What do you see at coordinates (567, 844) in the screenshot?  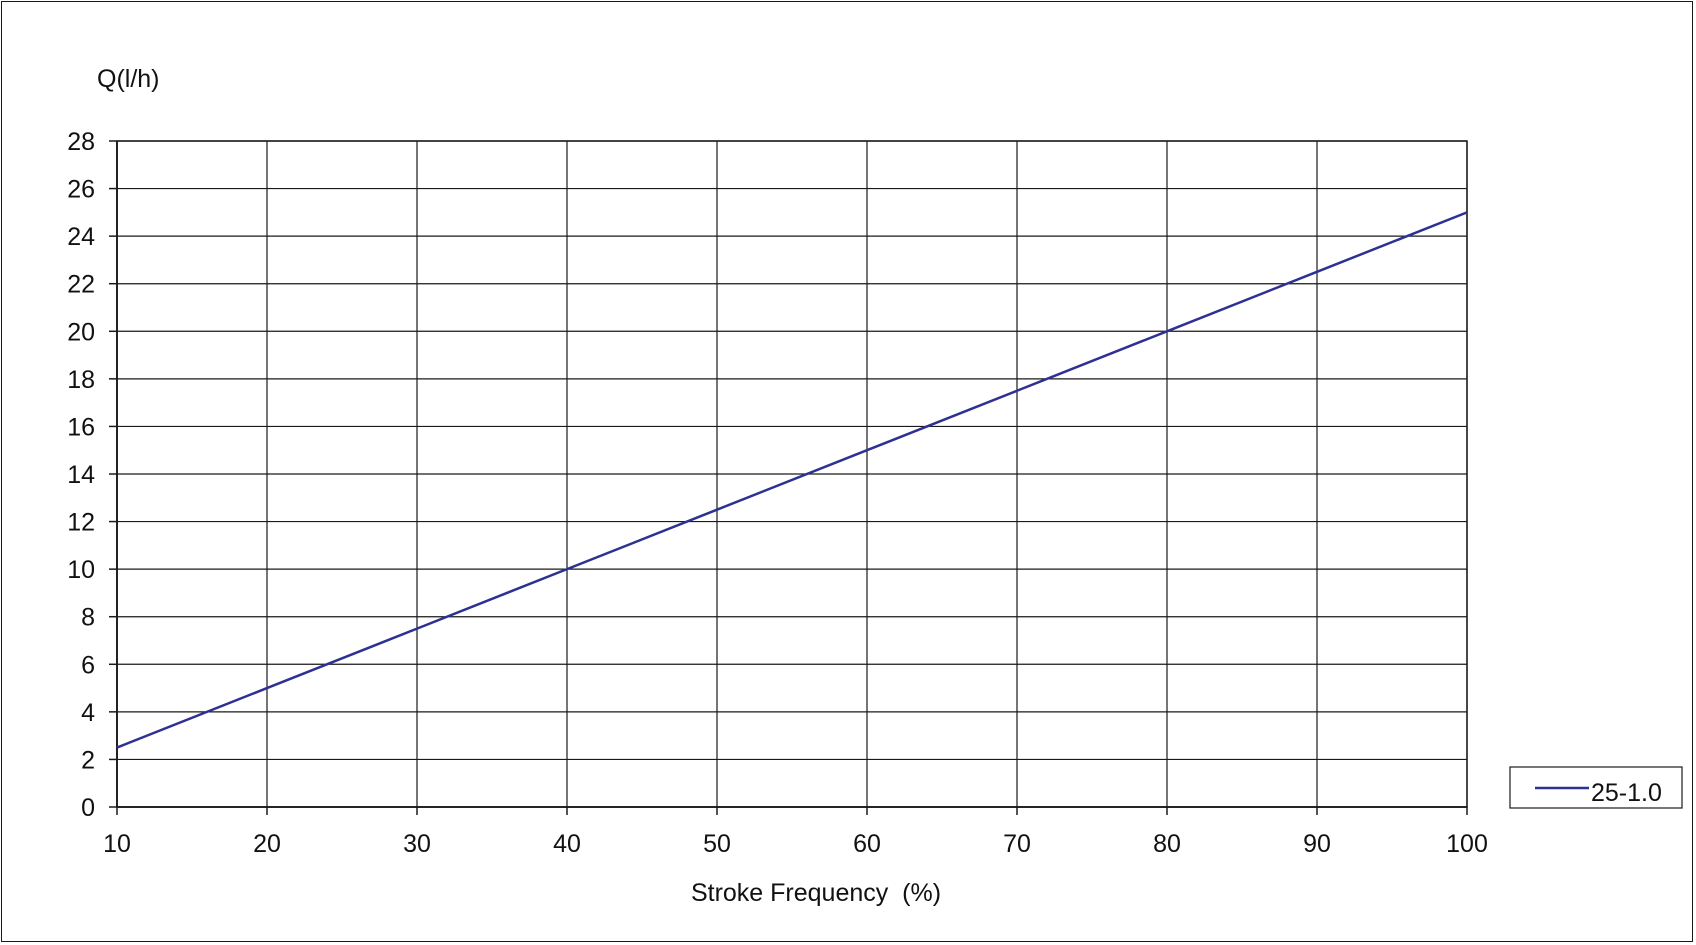 I see `x-tick-label-40: 40` at bounding box center [567, 844].